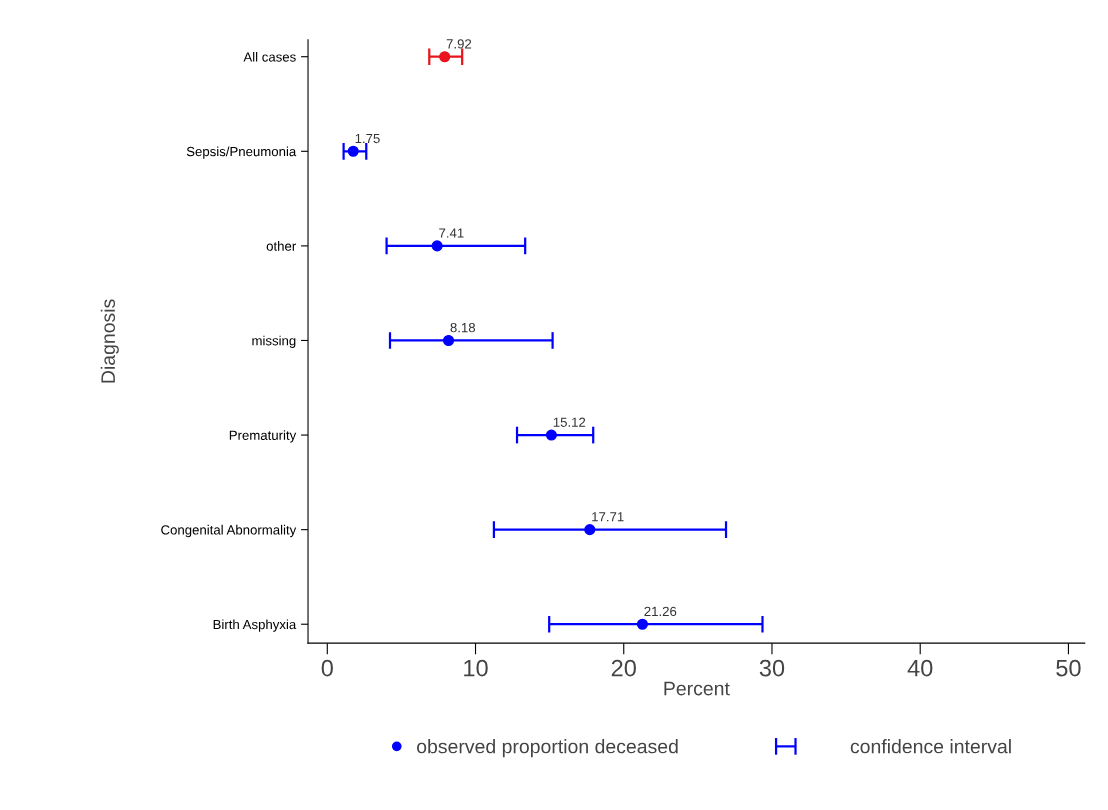 This screenshot has height=810, width=1108. What do you see at coordinates (930, 746) in the screenshot?
I see `text: confidence interval` at bounding box center [930, 746].